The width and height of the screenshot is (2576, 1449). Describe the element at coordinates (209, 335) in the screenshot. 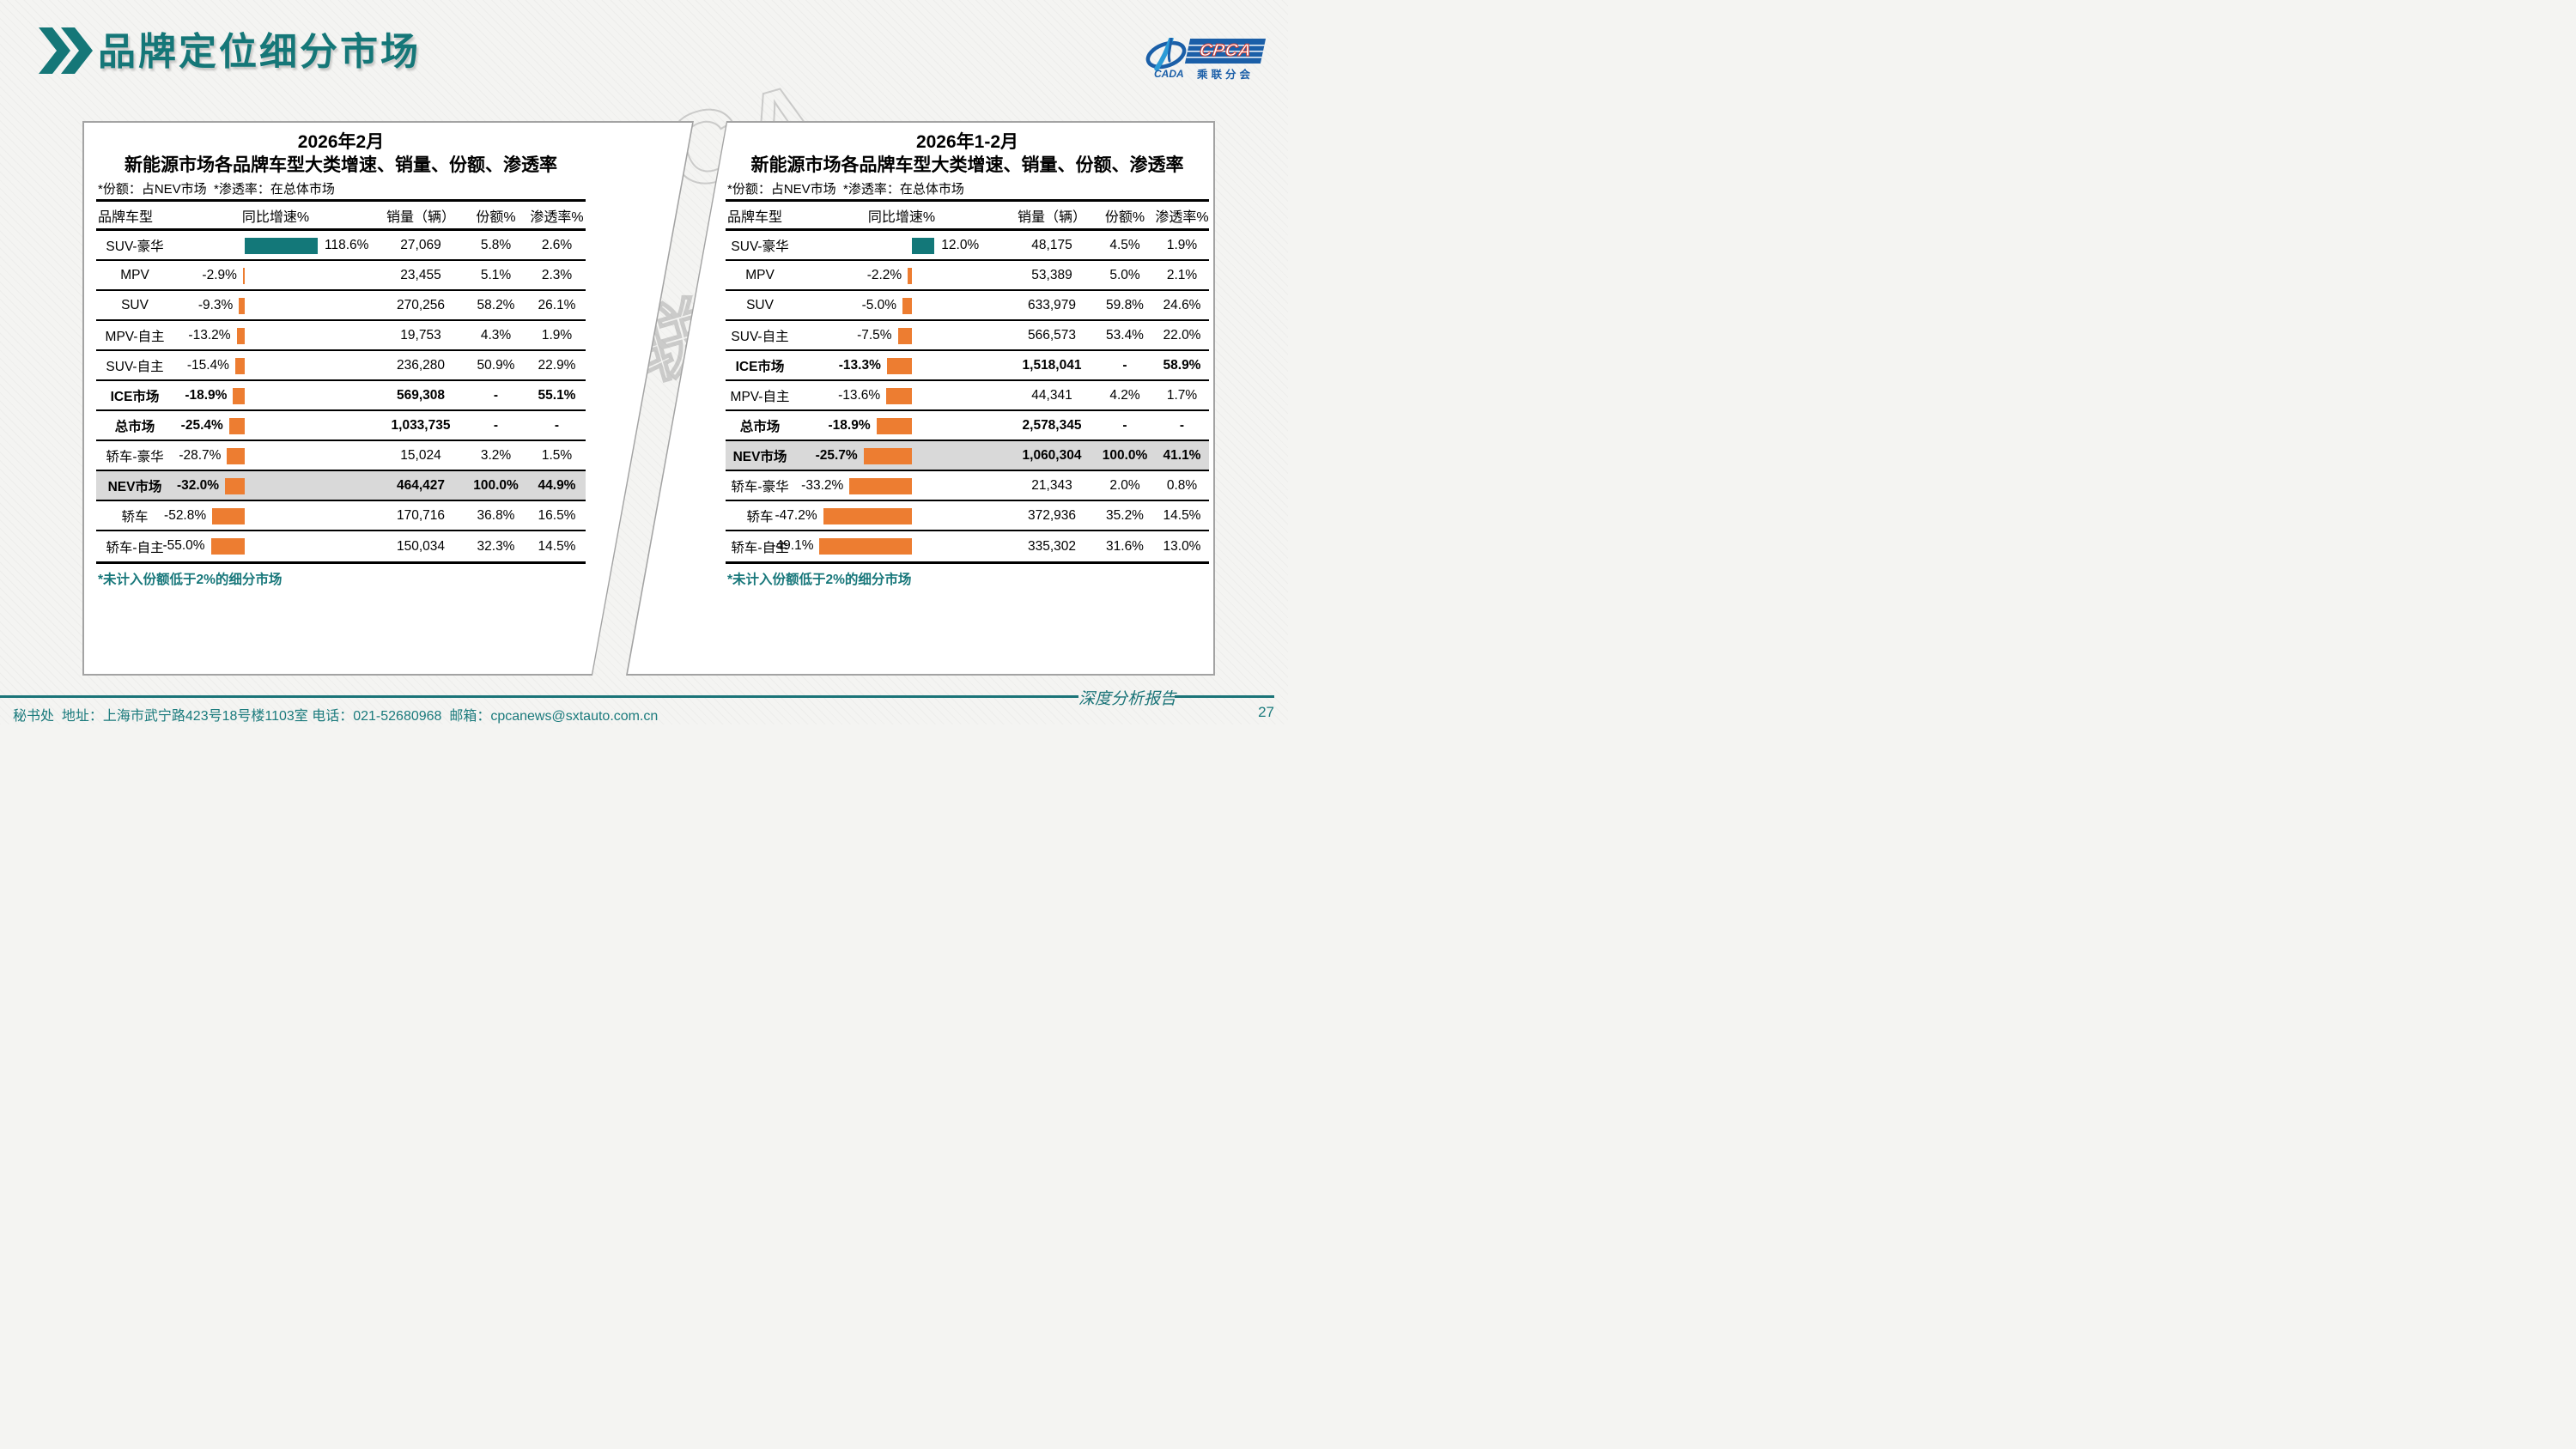

I see `growth-value: -13.2%` at that location.